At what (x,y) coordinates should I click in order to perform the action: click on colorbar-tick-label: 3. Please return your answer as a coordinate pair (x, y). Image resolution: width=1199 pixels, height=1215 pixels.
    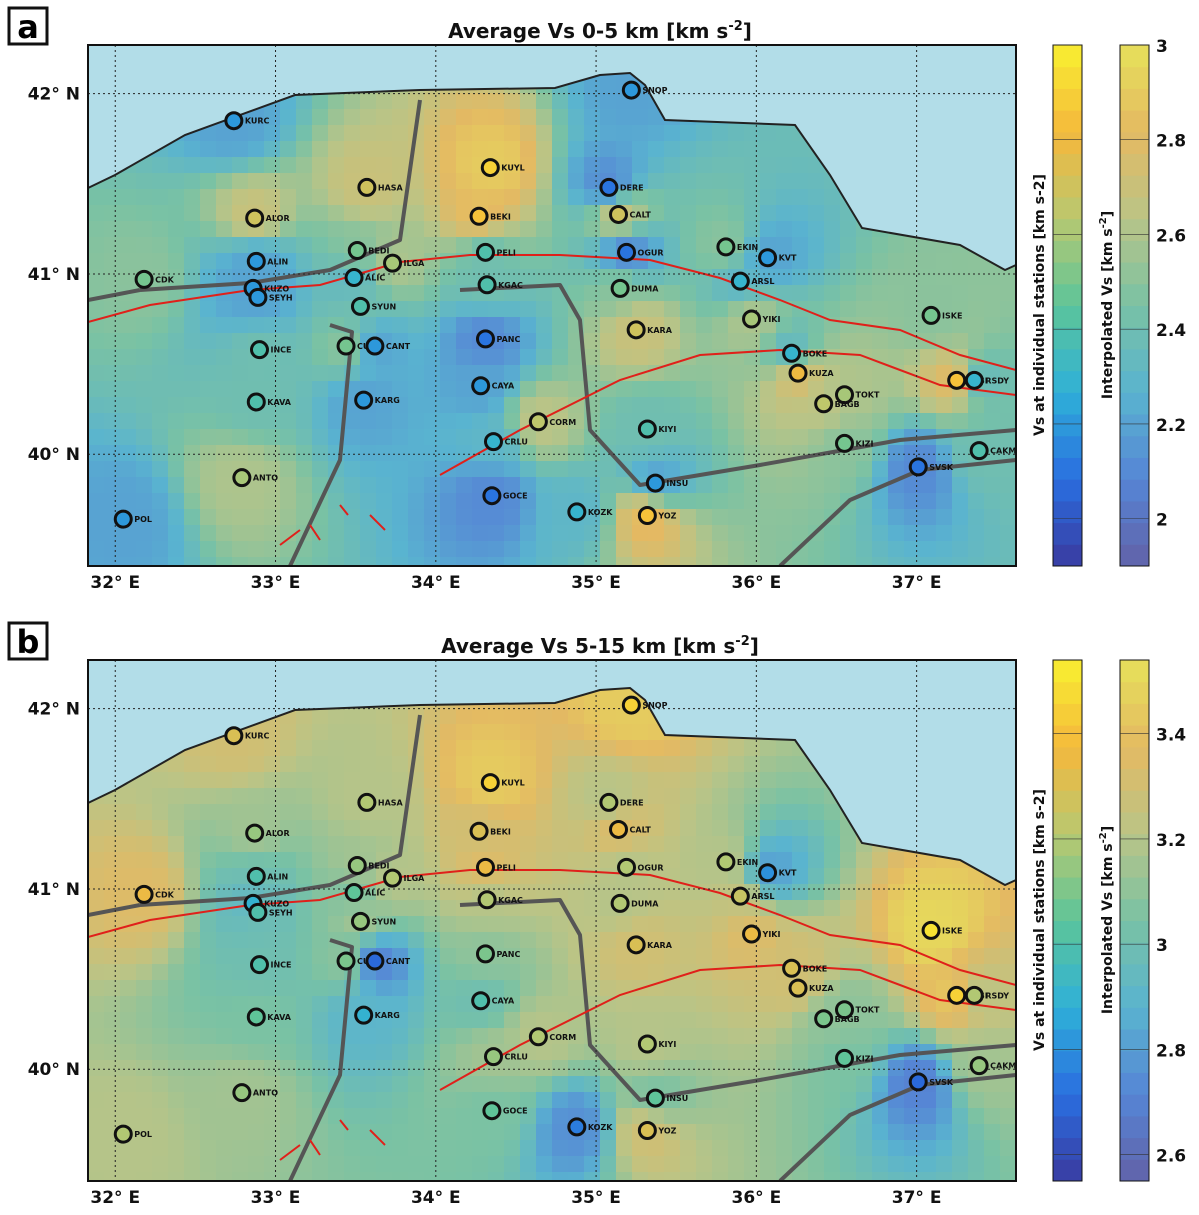
    Looking at the image, I should click on (1162, 946).